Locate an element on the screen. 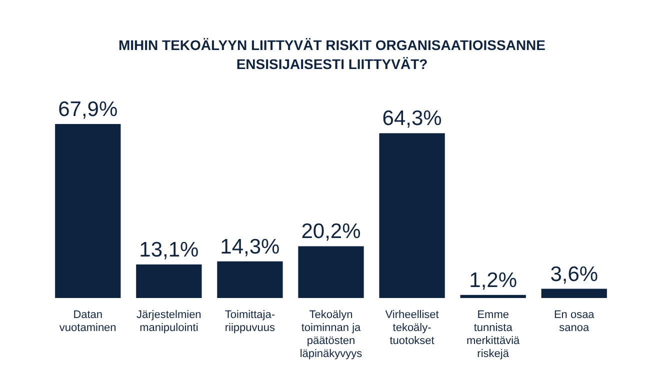 The height and width of the screenshot is (371, 664). x-tick-label: Järjestelmien manipulointi is located at coordinates (169, 321).